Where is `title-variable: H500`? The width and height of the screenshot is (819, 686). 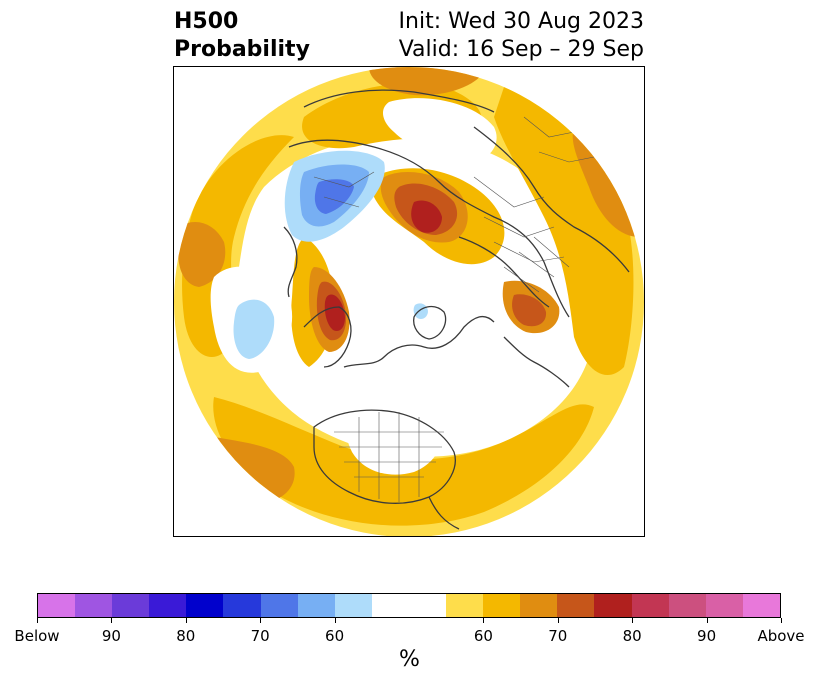
title-variable: H500 is located at coordinates (206, 21).